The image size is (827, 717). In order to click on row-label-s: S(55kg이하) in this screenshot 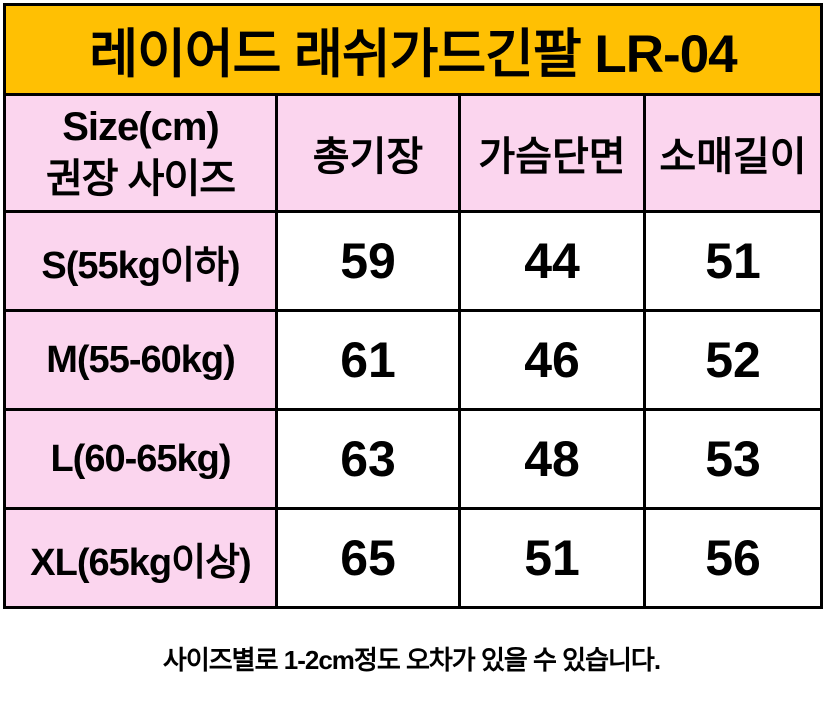, I will do `click(140, 261)`.